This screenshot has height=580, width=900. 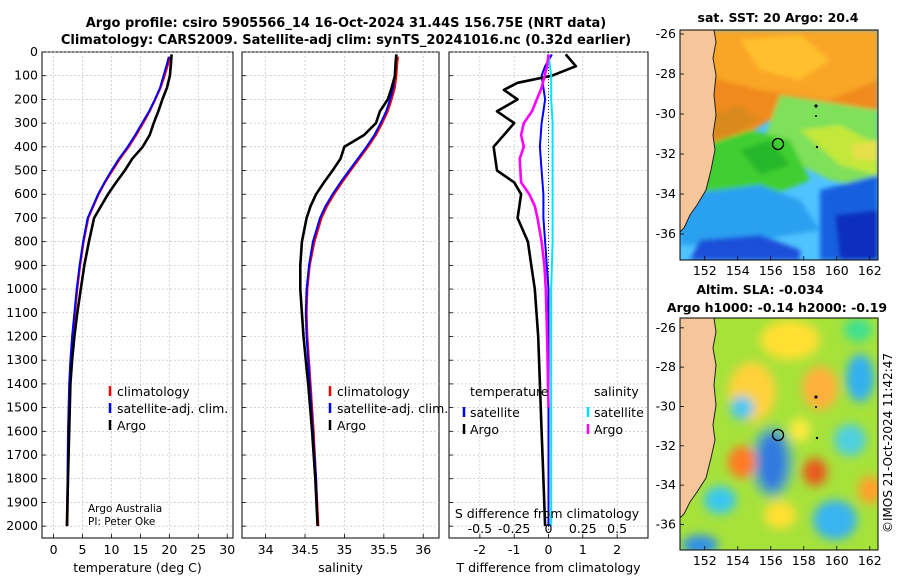 I want to click on x-axis-label: temperature (deg C), so click(x=137, y=567).